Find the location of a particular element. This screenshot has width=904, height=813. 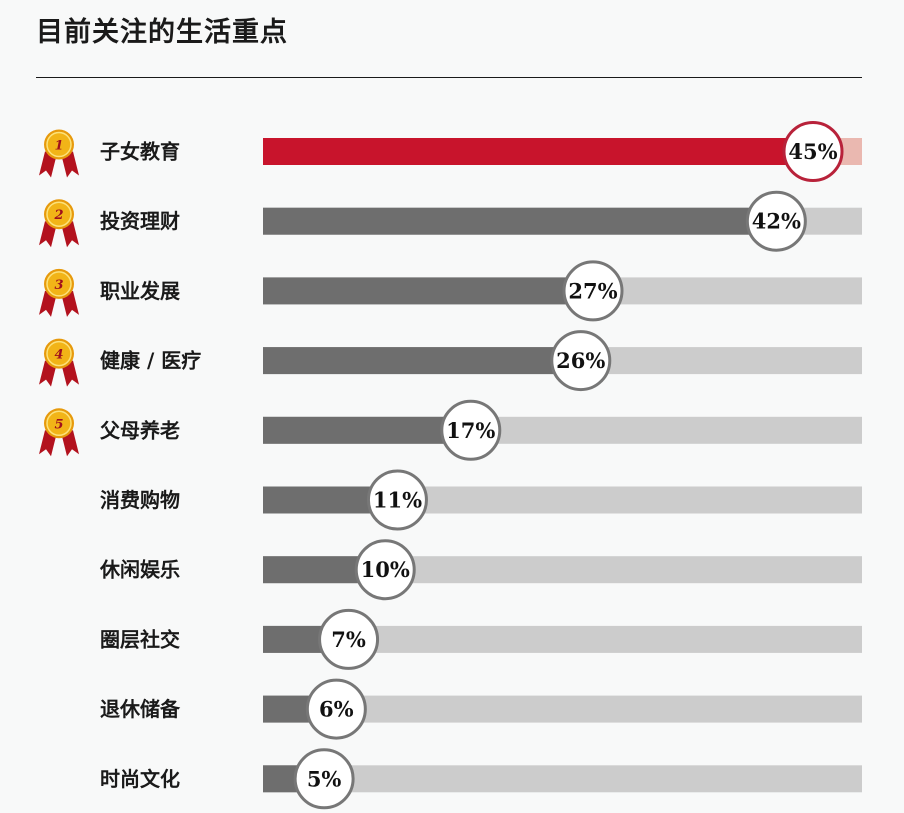

data-label: 10% is located at coordinates (385, 569).